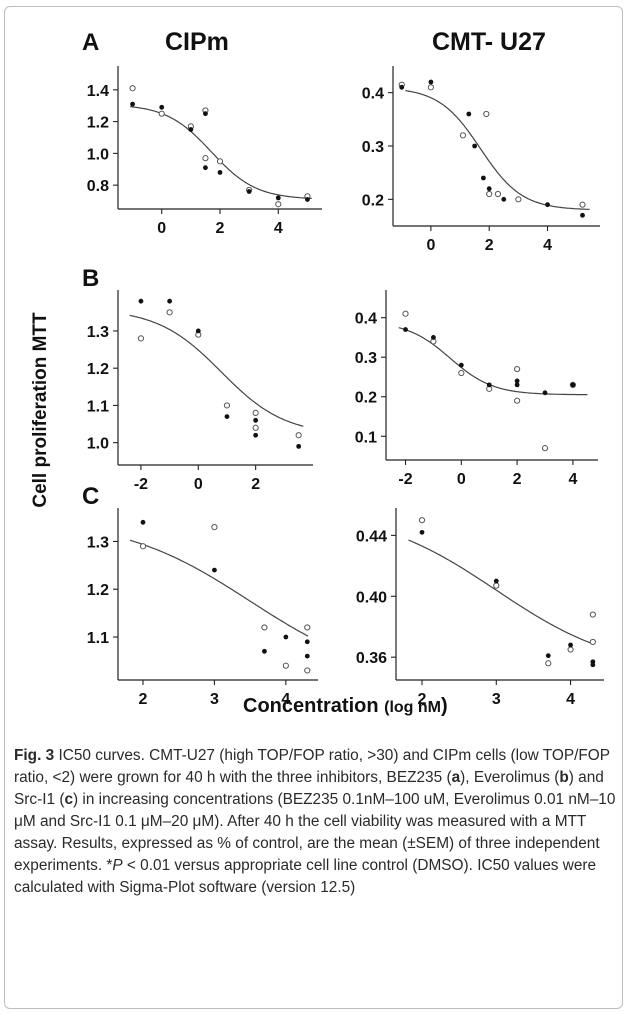  What do you see at coordinates (456, 777) in the screenshot?
I see `caption-panel-a: a` at bounding box center [456, 777].